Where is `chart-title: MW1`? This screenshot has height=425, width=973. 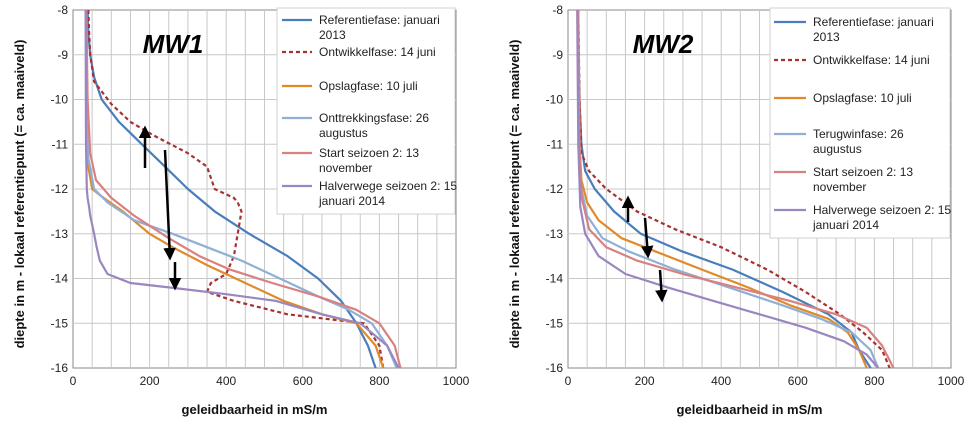
chart-title: MW1 is located at coordinates (173, 44).